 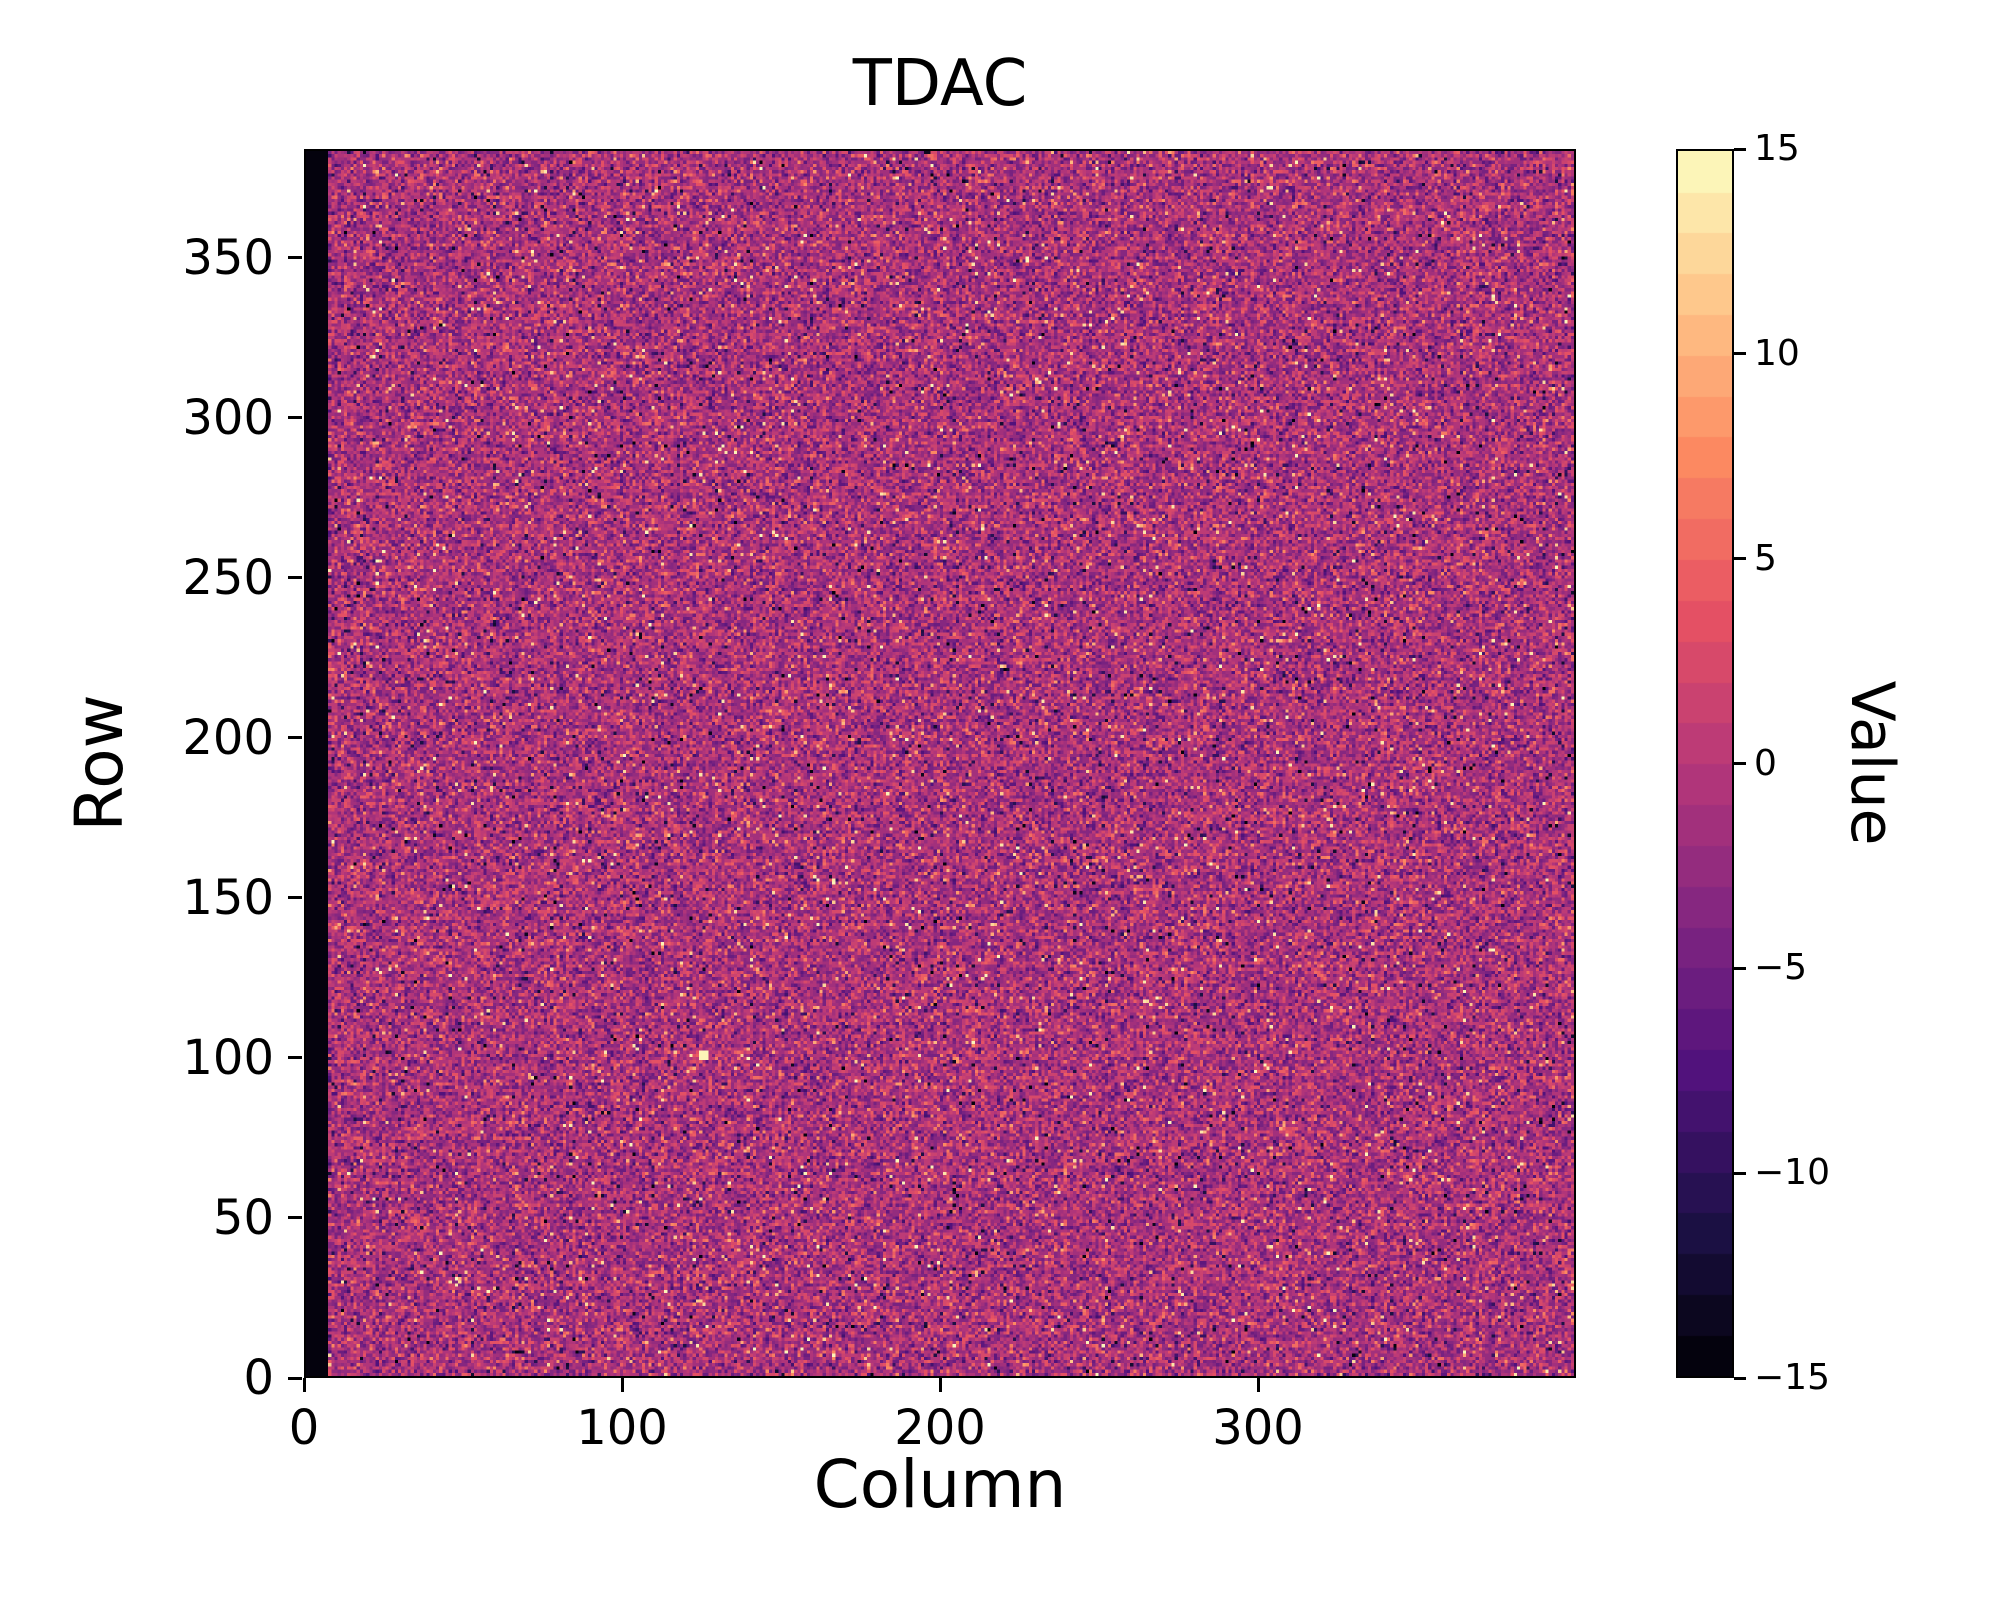 I want to click on y-axis-label: Row, so click(x=99, y=763).